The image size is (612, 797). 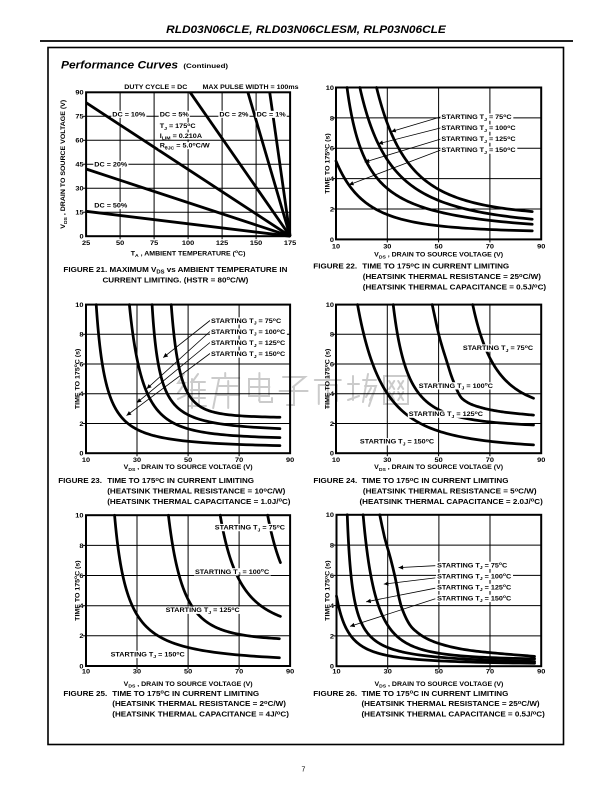 What do you see at coordinates (233, 115) in the screenshot?
I see `svg-text: DC = 2%` at bounding box center [233, 115].